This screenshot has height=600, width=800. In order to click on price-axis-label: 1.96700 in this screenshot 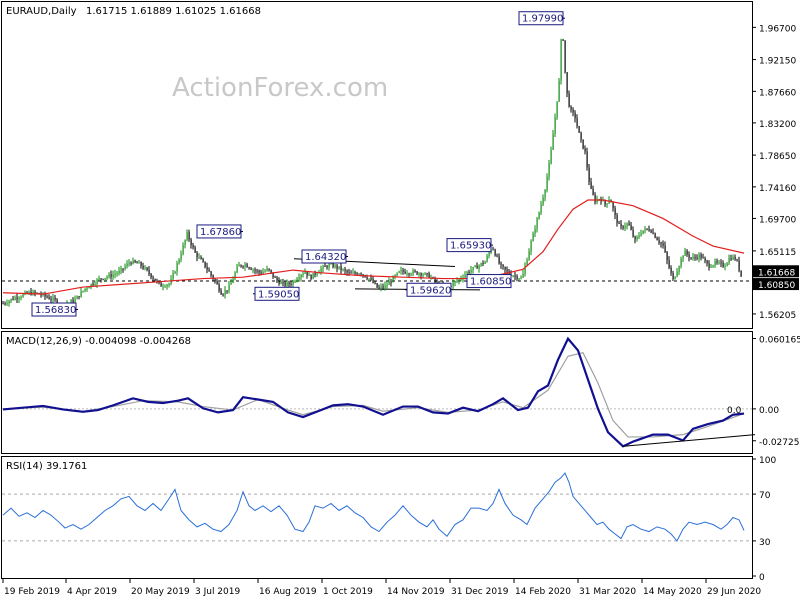, I will do `click(777, 29)`.